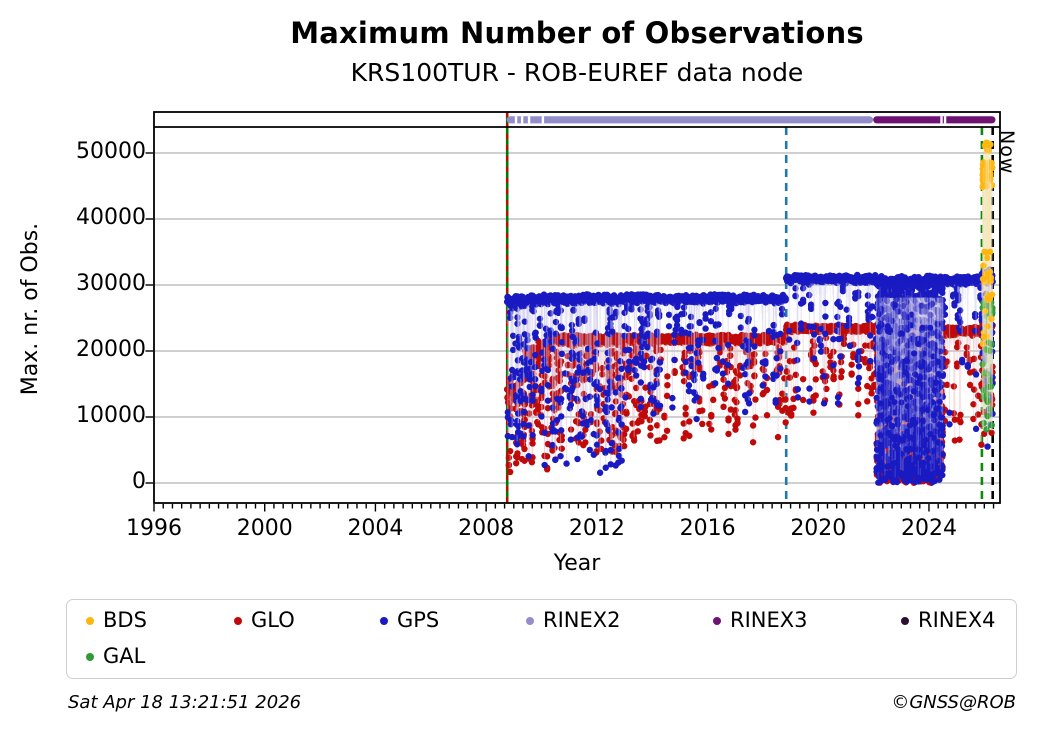 The height and width of the screenshot is (734, 1040). Describe the element at coordinates (111, 151) in the screenshot. I see `y-tick-50000: 50000` at that location.